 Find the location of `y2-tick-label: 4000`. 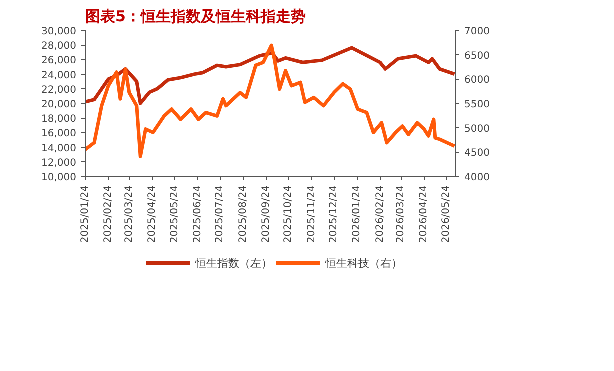

y2-tick-label: 4000 is located at coordinates (477, 178).